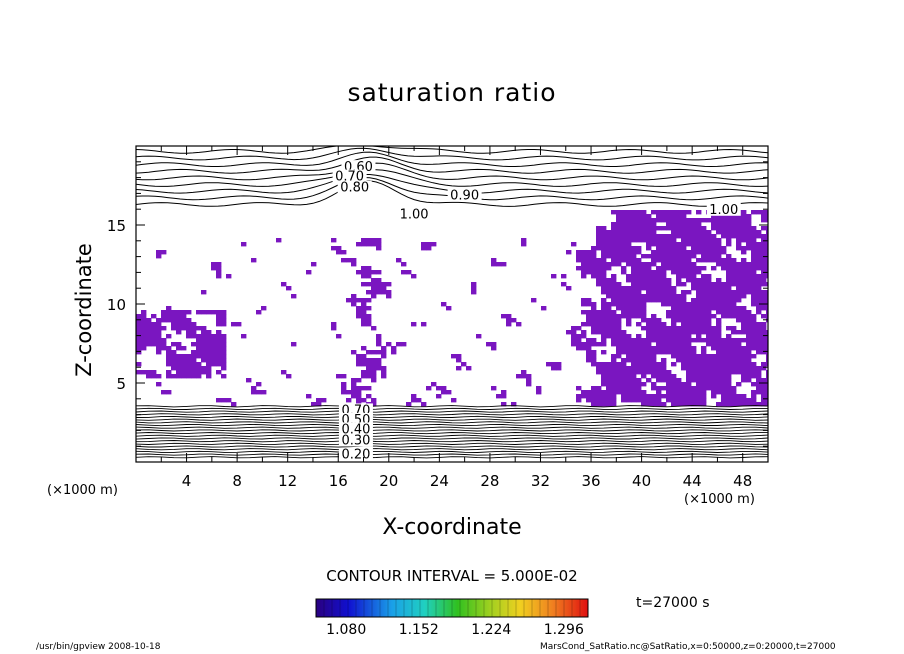  I want to click on y-axis-unit: (×1000 m), so click(82, 490).